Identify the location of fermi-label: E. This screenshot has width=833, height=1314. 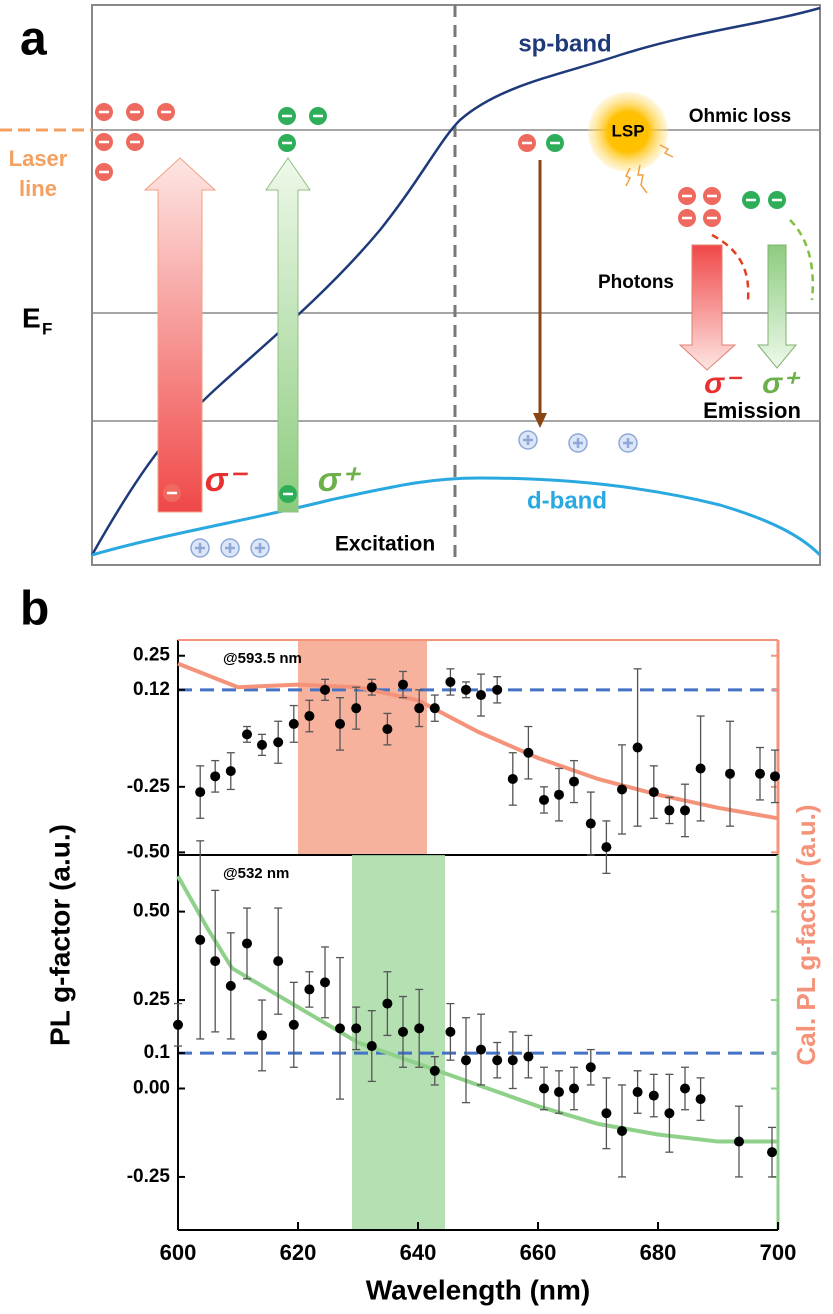
(31, 317).